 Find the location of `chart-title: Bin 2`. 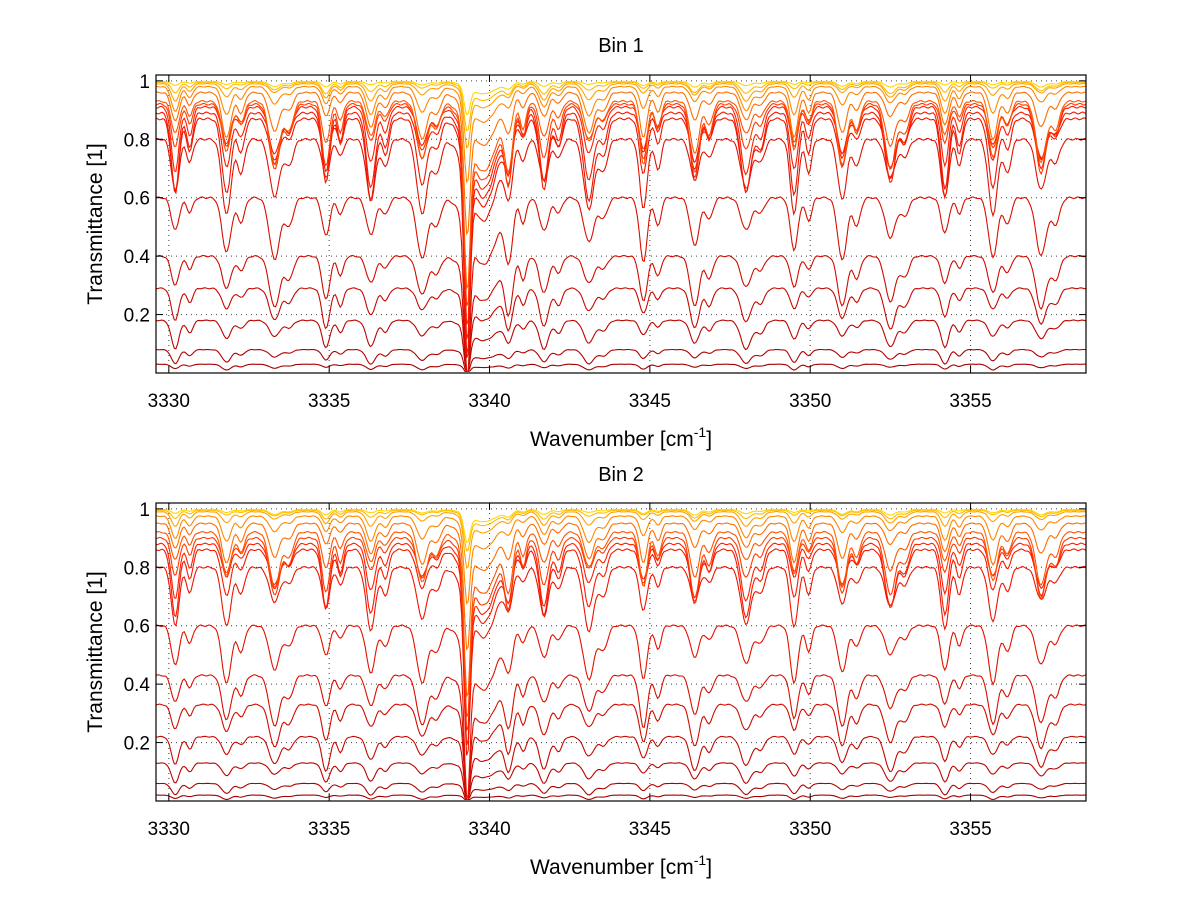

chart-title: Bin 2 is located at coordinates (621, 475).